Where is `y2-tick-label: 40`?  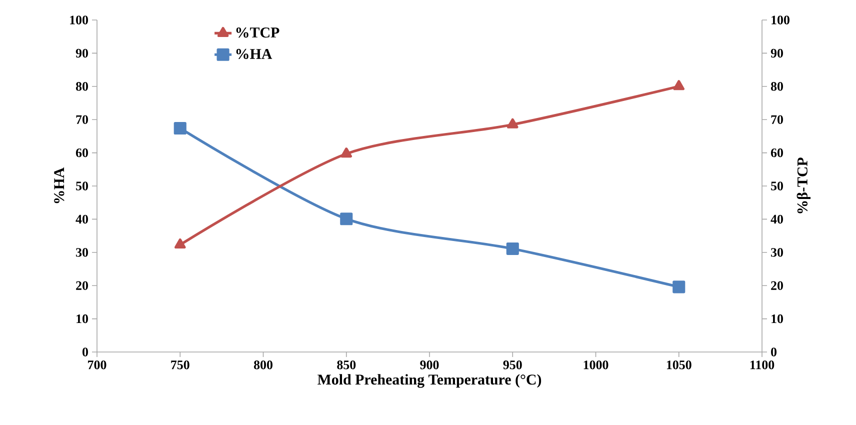
y2-tick-label: 40 is located at coordinates (776, 219).